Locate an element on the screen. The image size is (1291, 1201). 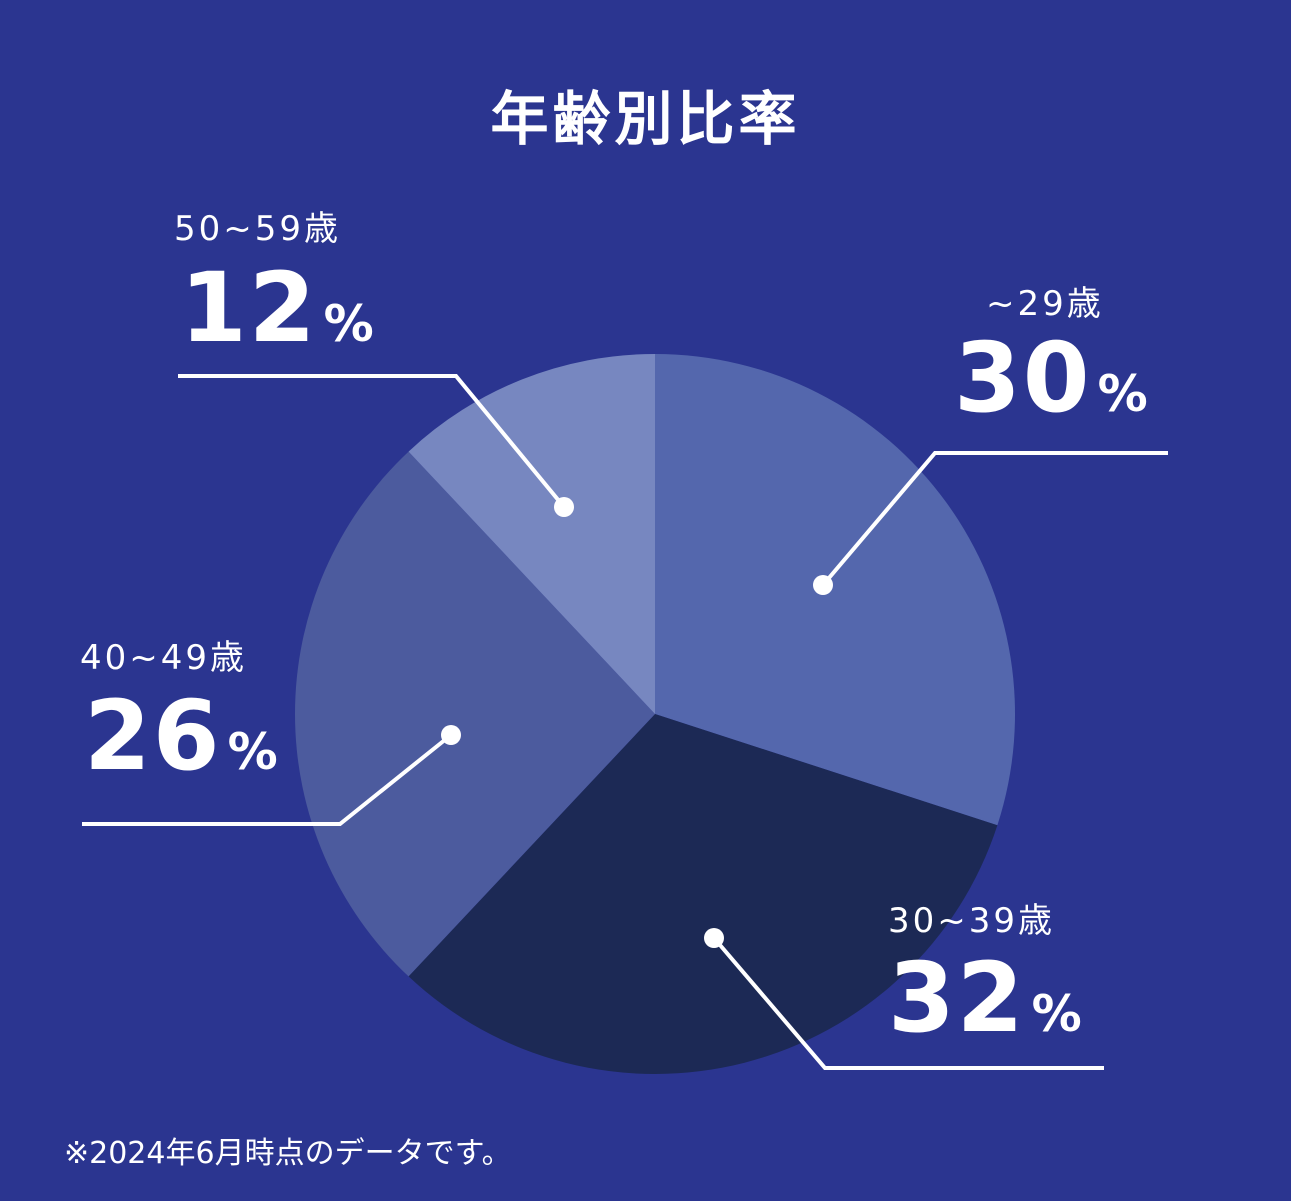
chart-title: 年齢別比率 is located at coordinates (645, 119).